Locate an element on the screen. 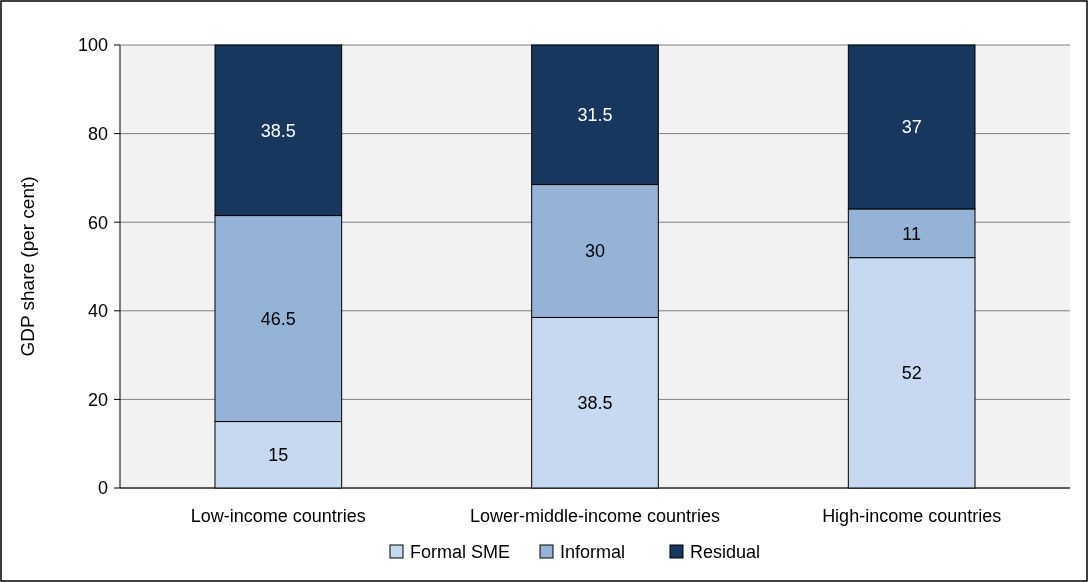  data-label: 31.5 is located at coordinates (595, 115).